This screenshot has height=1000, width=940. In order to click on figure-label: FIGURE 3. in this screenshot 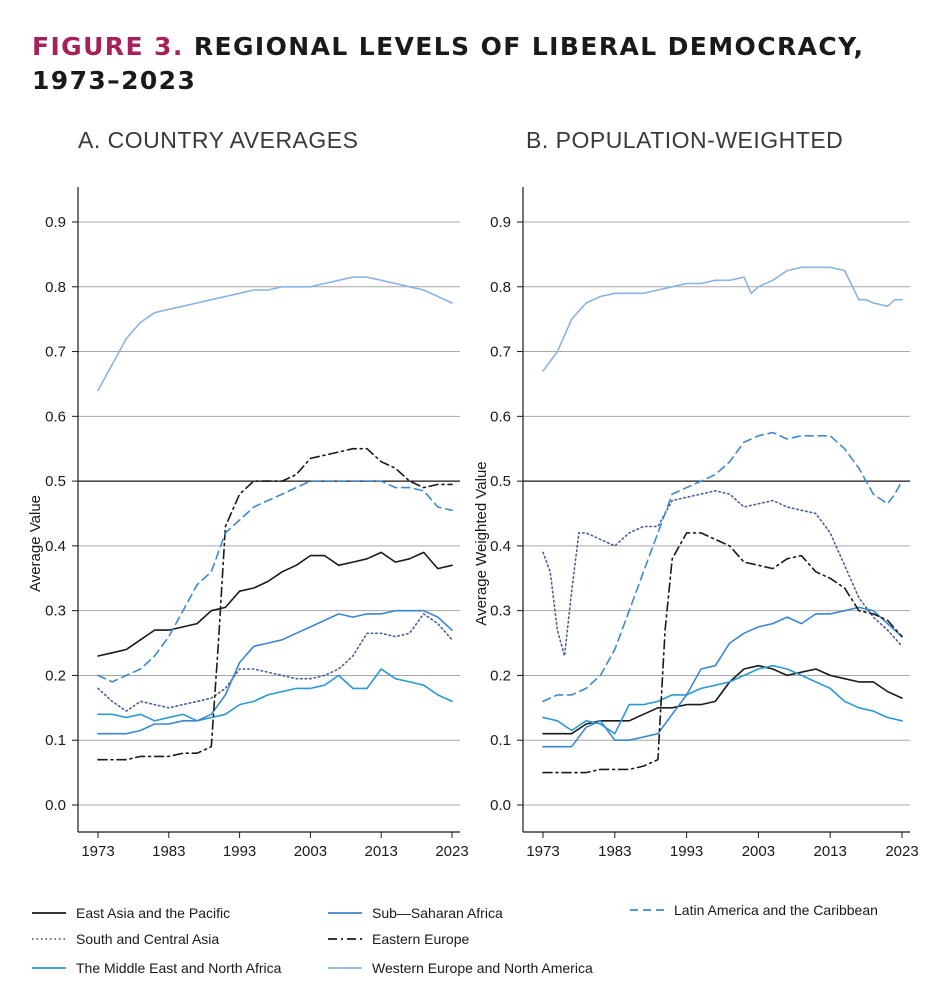, I will do `click(108, 46)`.